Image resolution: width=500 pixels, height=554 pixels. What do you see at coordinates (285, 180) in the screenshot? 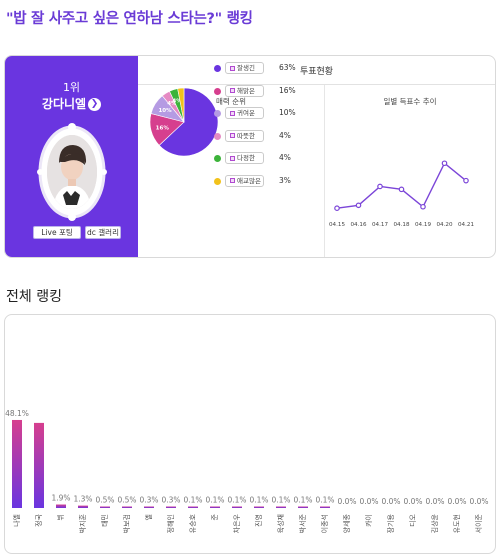
I see `legend-percent: 3%` at bounding box center [285, 180].